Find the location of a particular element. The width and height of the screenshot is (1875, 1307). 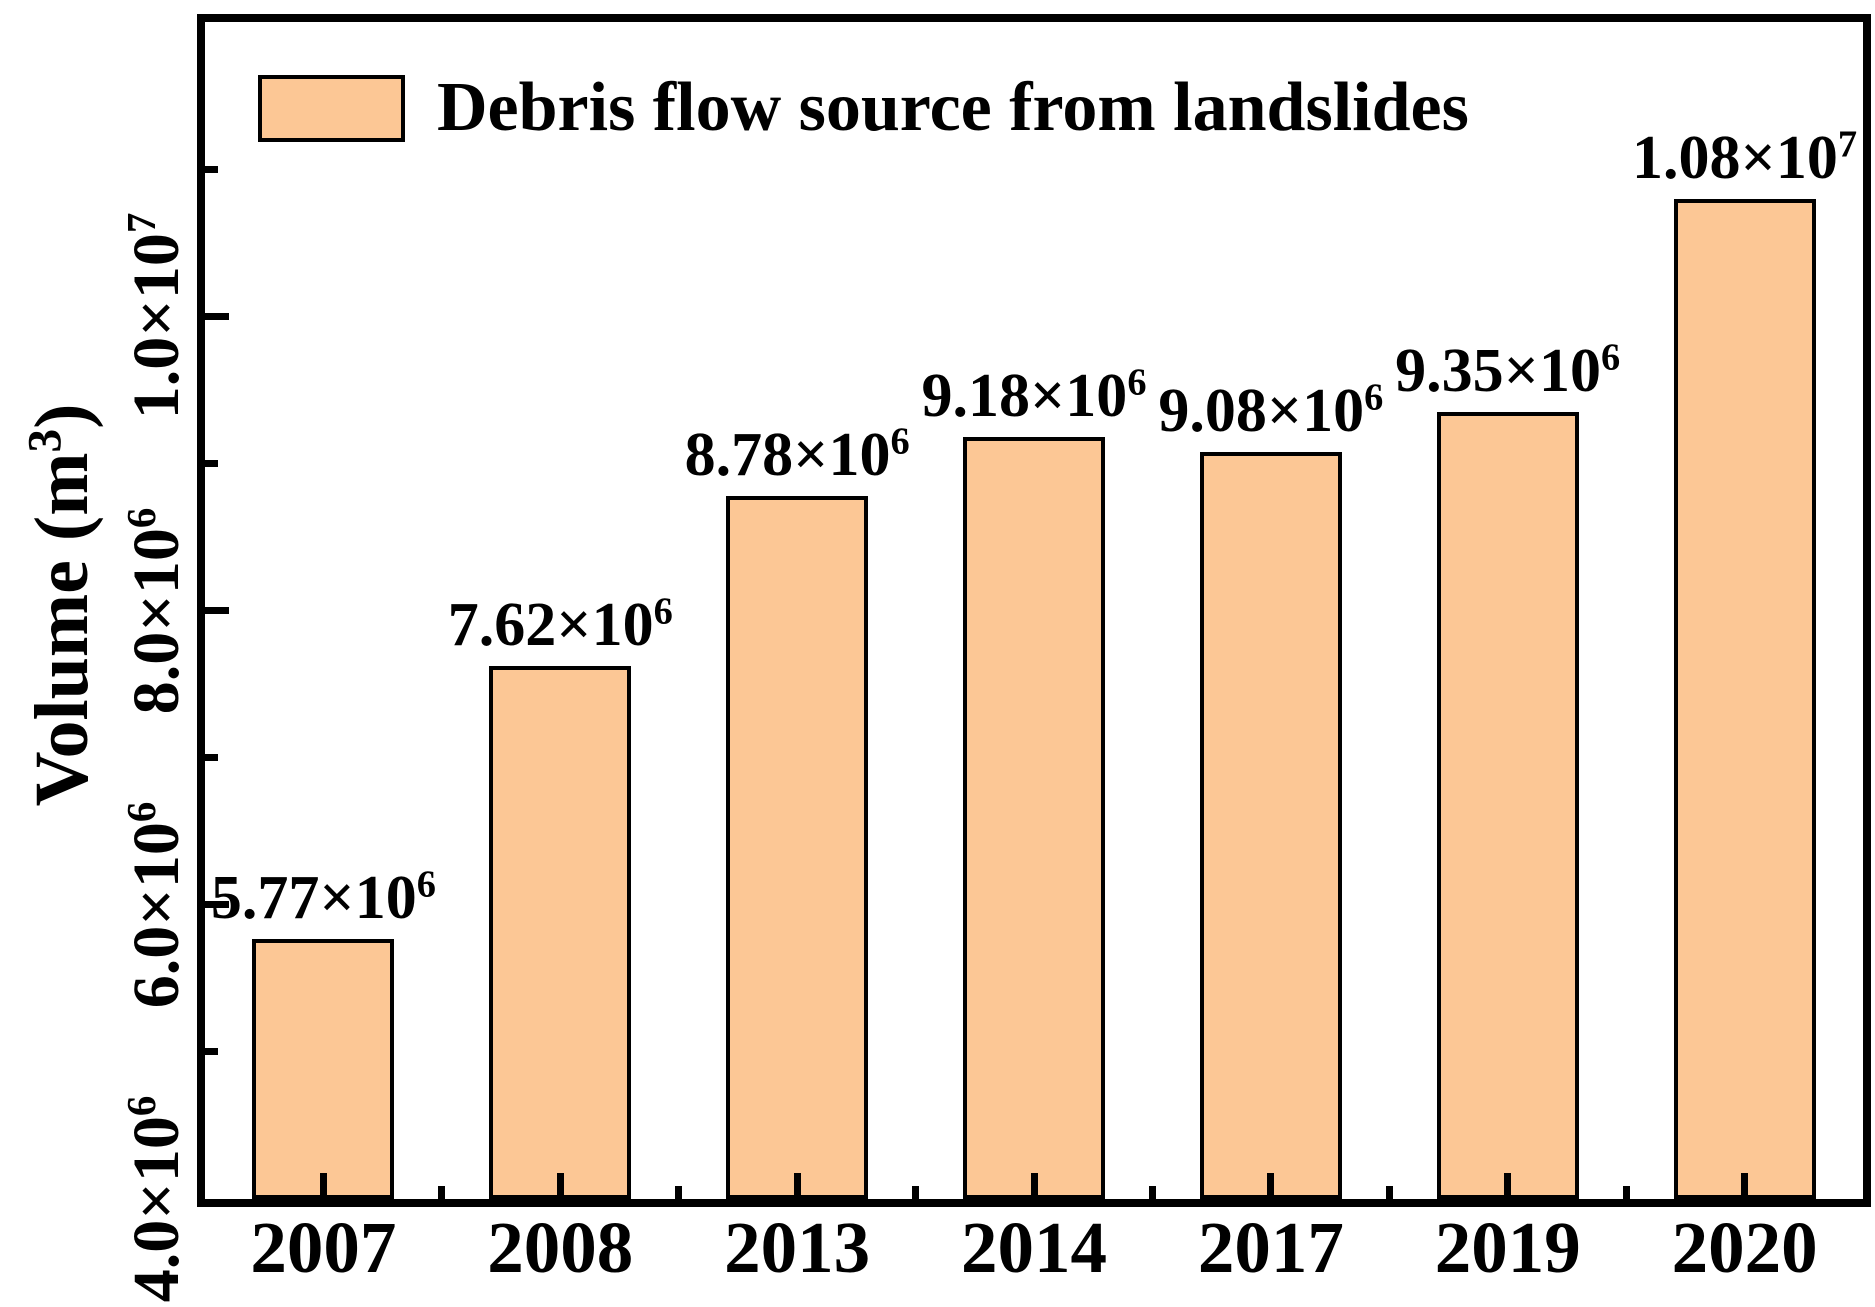

x-major-tick-2007 is located at coordinates (323, 1186).